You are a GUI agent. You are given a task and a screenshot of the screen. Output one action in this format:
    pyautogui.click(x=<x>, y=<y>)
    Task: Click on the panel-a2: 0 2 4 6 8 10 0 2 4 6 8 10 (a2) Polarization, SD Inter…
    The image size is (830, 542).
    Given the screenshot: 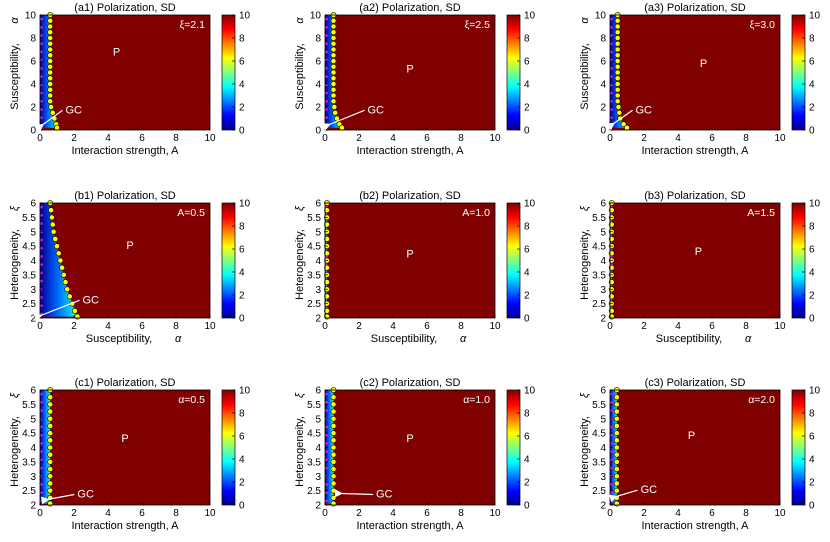 What is the action you would take?
    pyautogui.click(x=415, y=79)
    